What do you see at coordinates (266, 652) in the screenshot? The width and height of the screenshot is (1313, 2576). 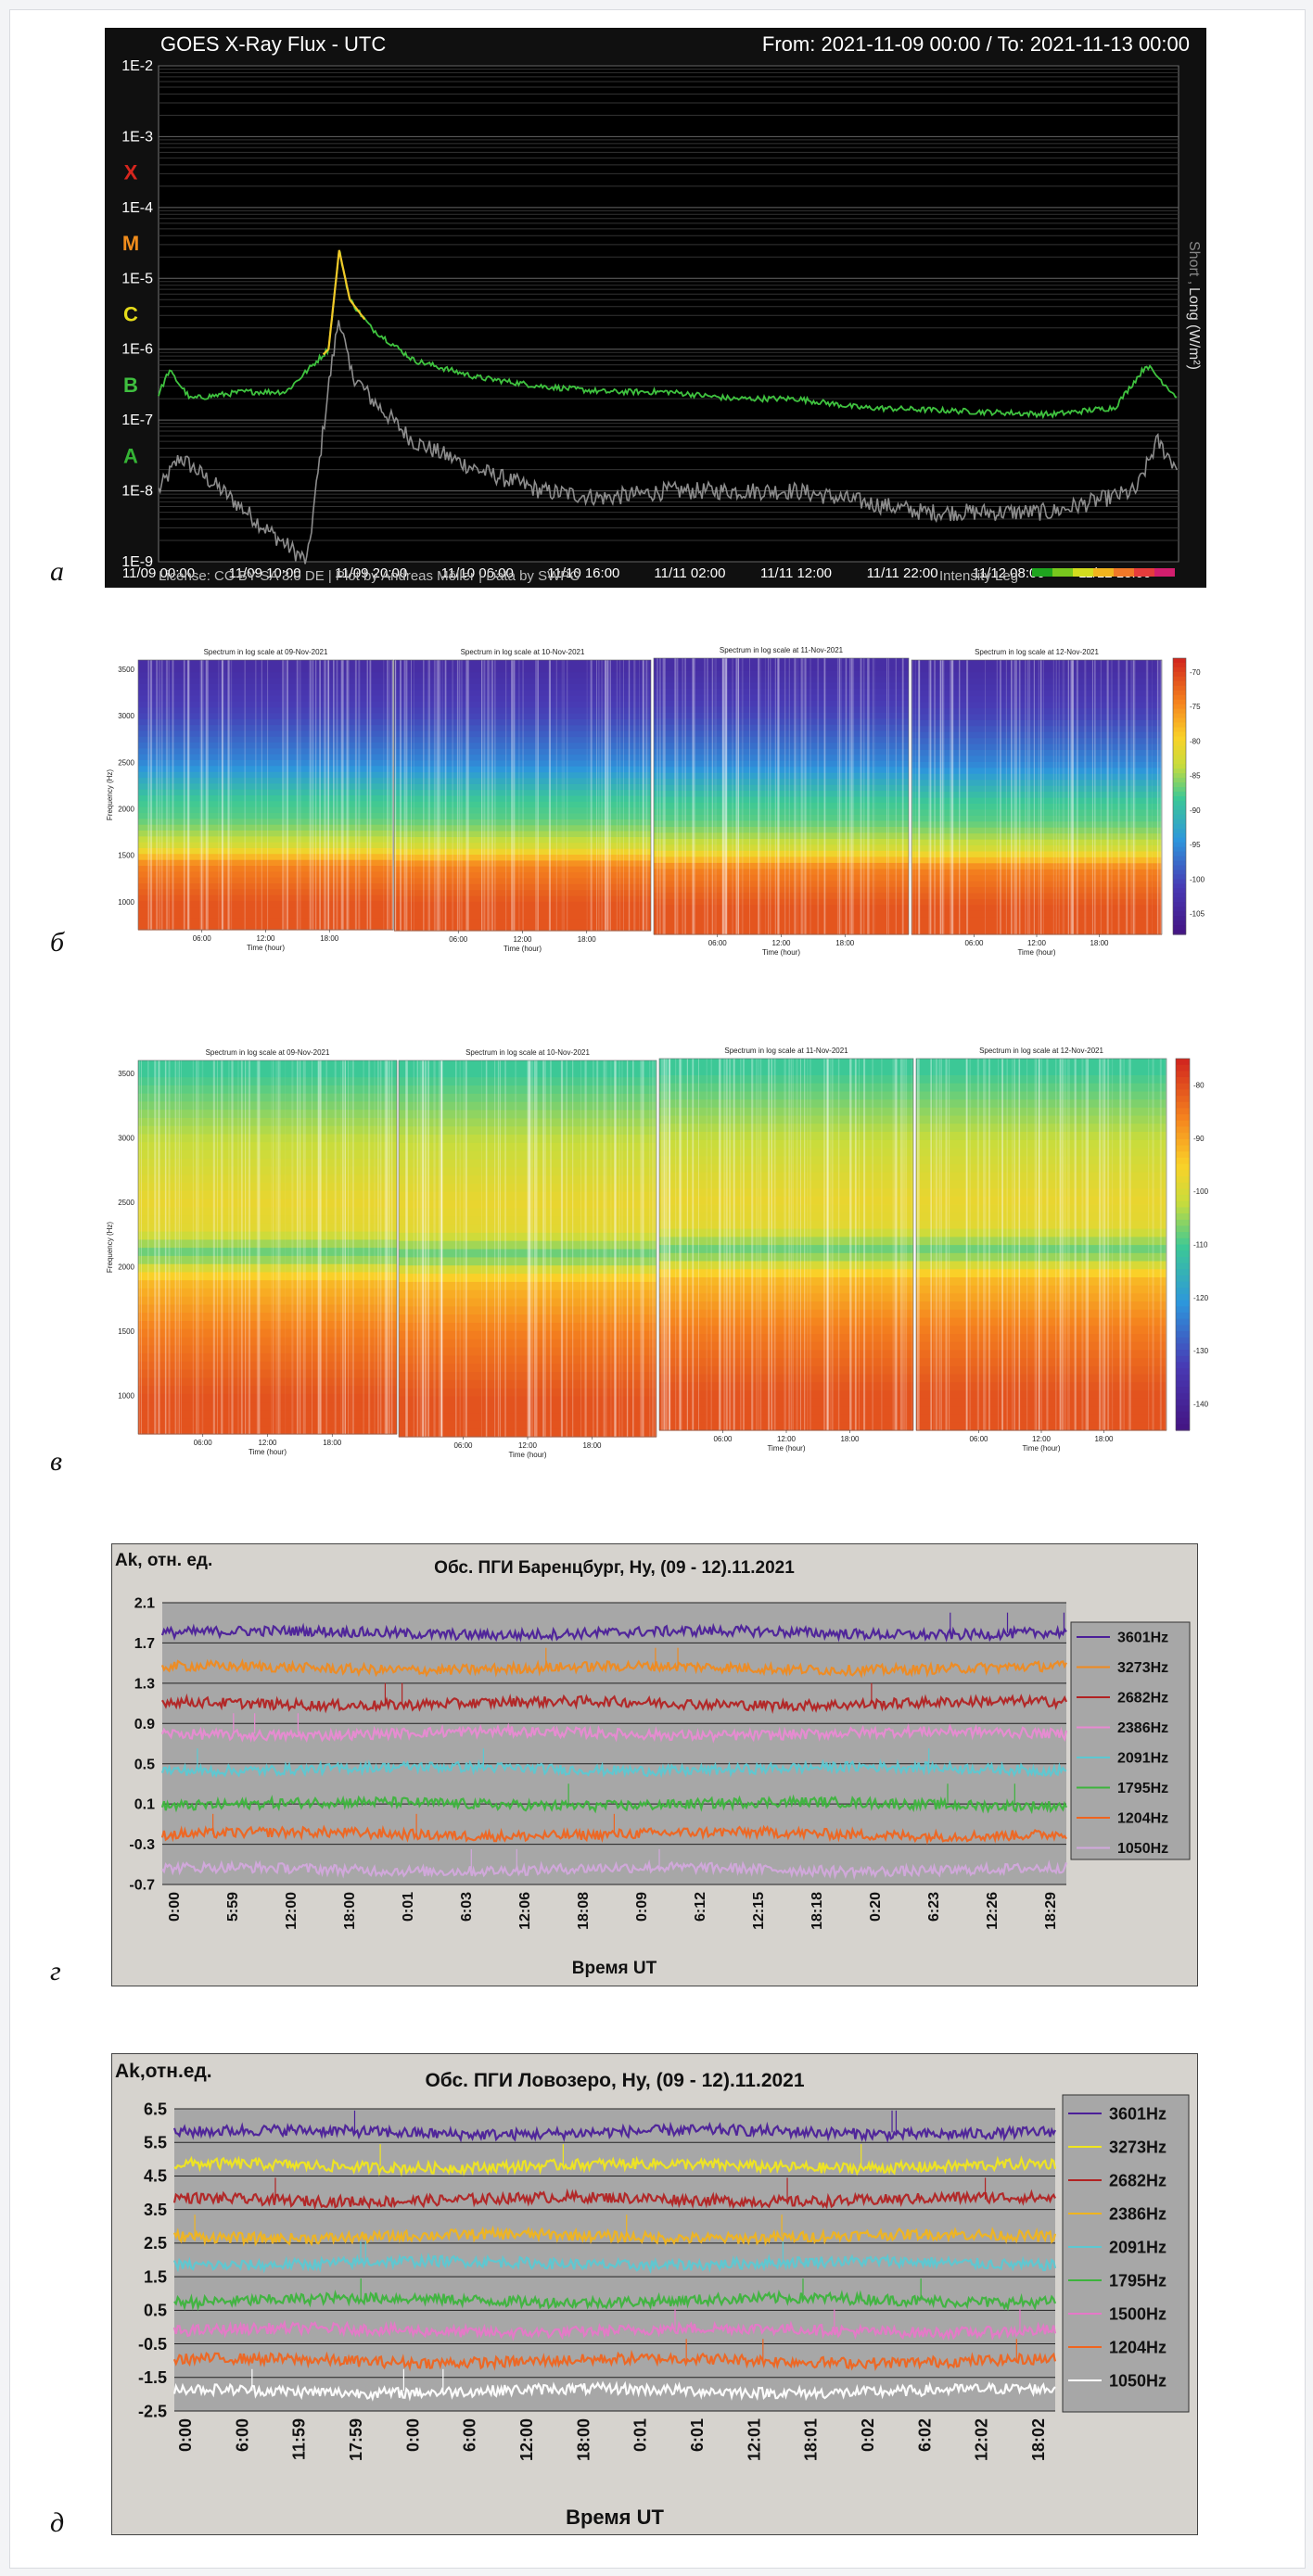 I see `spb-panel-title: Spectrum in log scale at 09-Nov-2021` at bounding box center [266, 652].